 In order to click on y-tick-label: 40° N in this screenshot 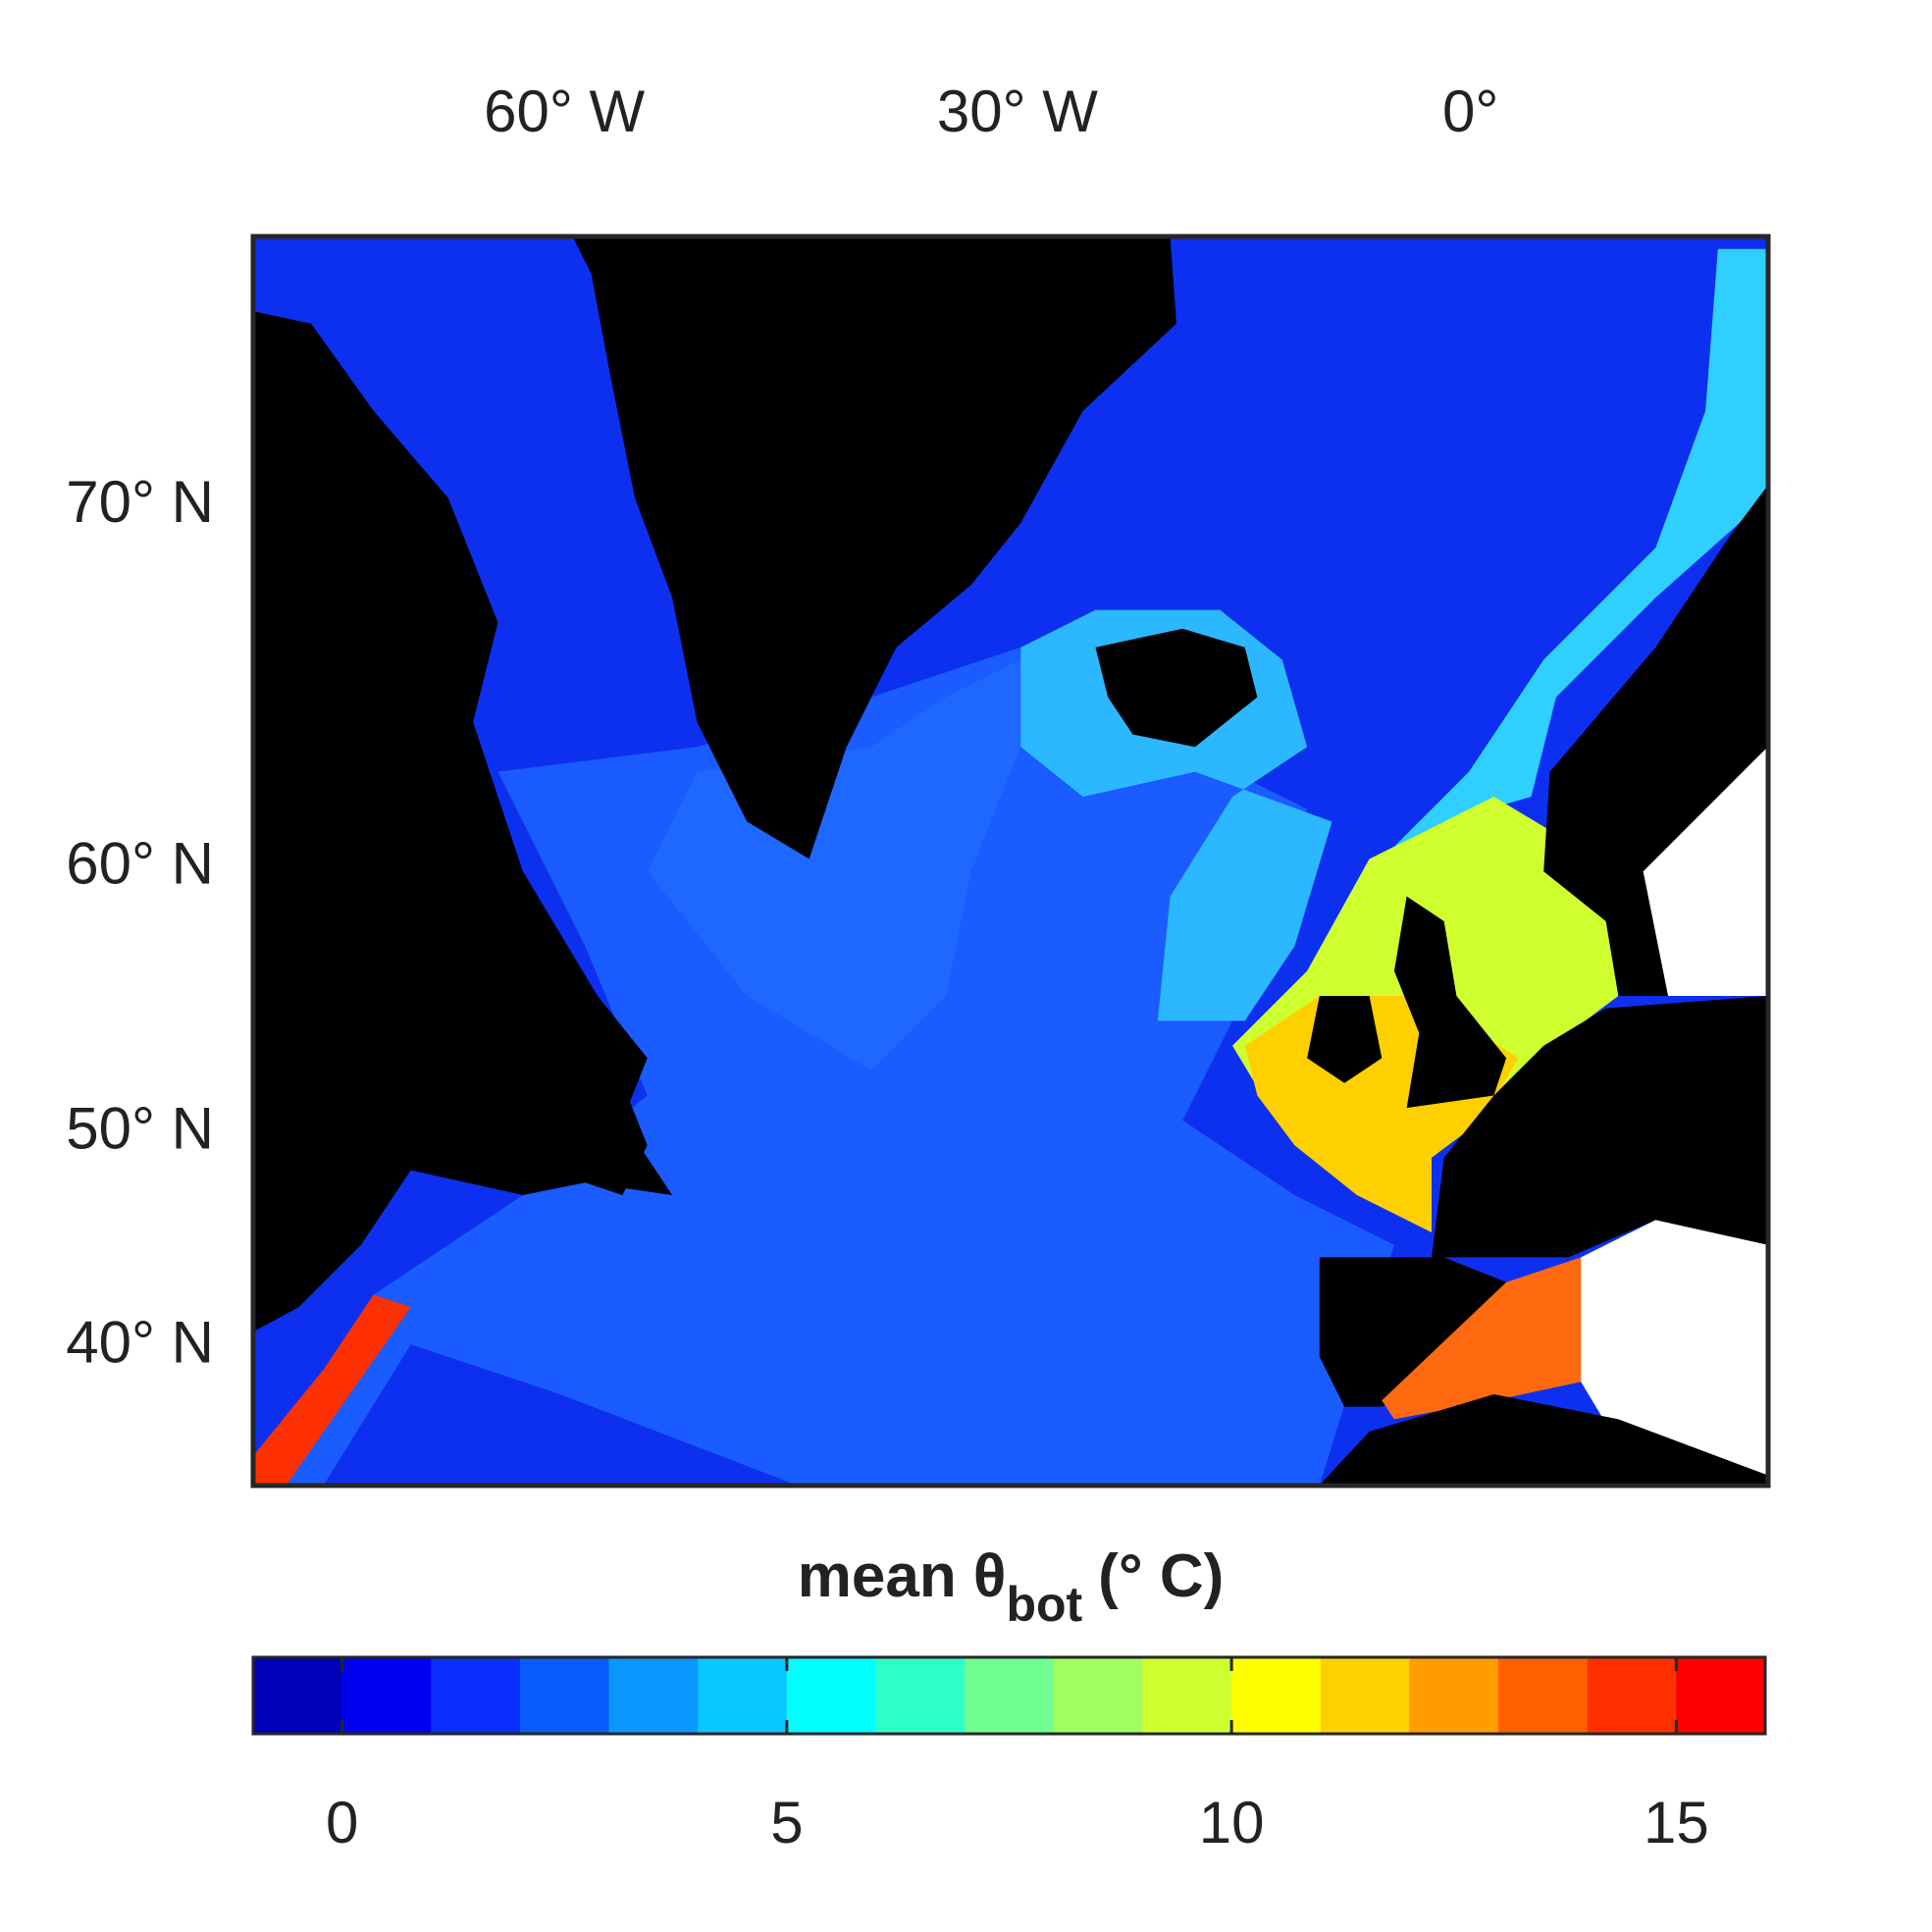, I will do `click(140, 1343)`.